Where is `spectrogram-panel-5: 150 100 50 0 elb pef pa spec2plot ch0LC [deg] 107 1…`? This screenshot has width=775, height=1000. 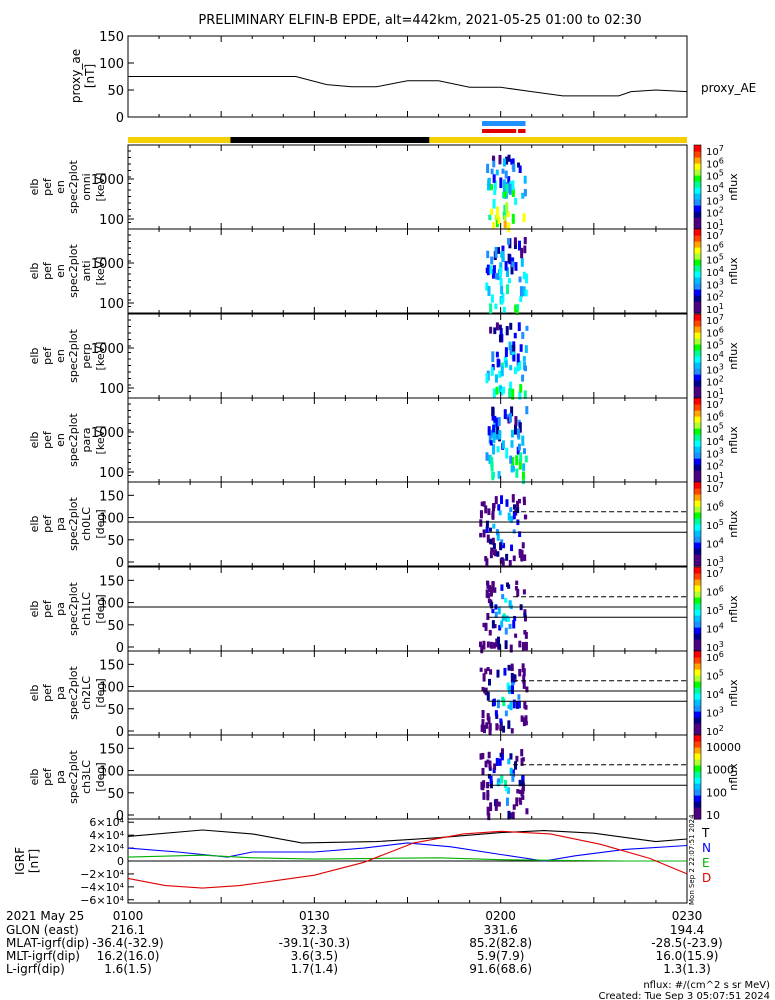 spectrogram-panel-5: 150 100 50 0 elb pef pa spec2plot ch0LC [deg] 107 1… is located at coordinates (384, 526).